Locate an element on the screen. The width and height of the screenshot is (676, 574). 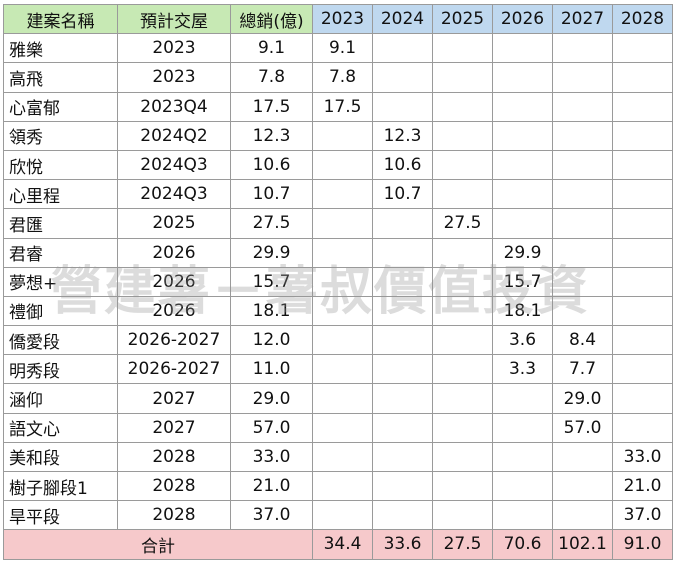
project-name-cell: 樹子腳段1 is located at coordinates (60, 486).